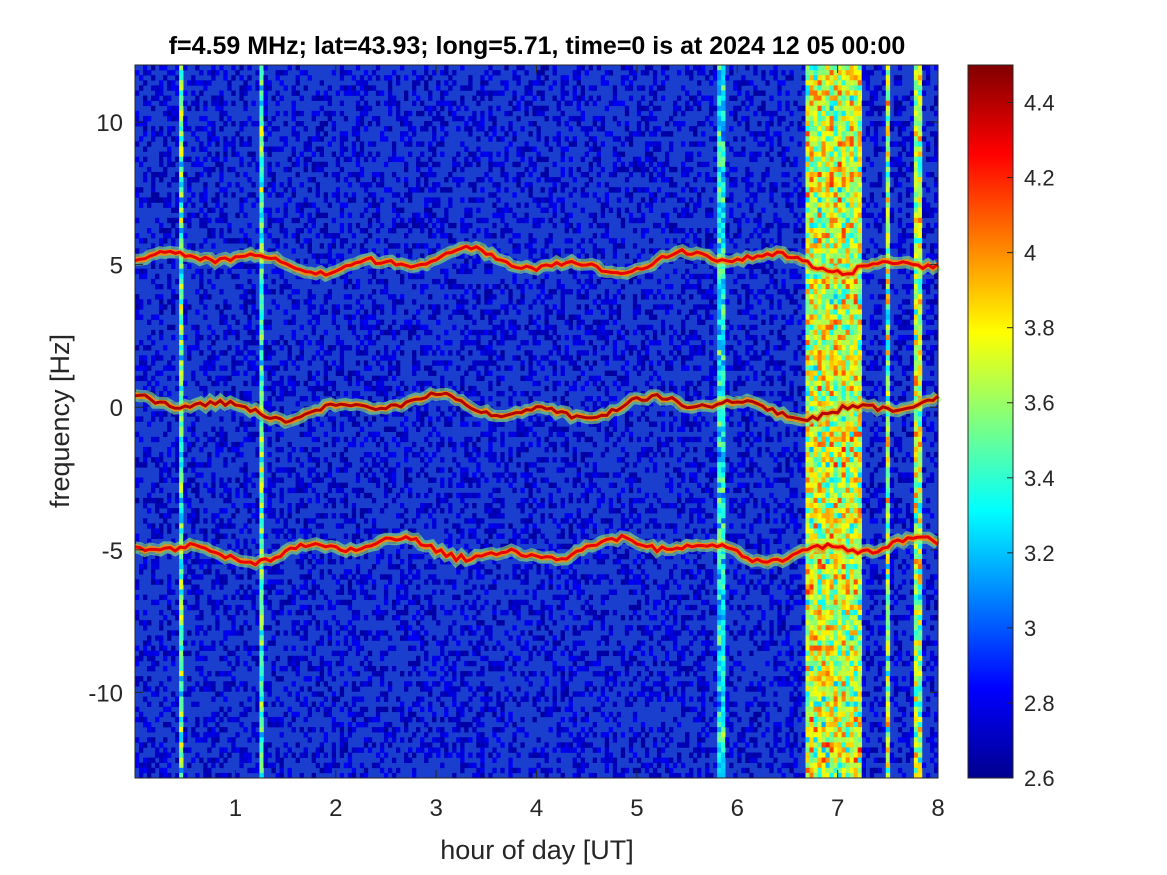 The height and width of the screenshot is (875, 1167). What do you see at coordinates (537, 850) in the screenshot?
I see `x-axis-label: hour of day [UT]` at bounding box center [537, 850].